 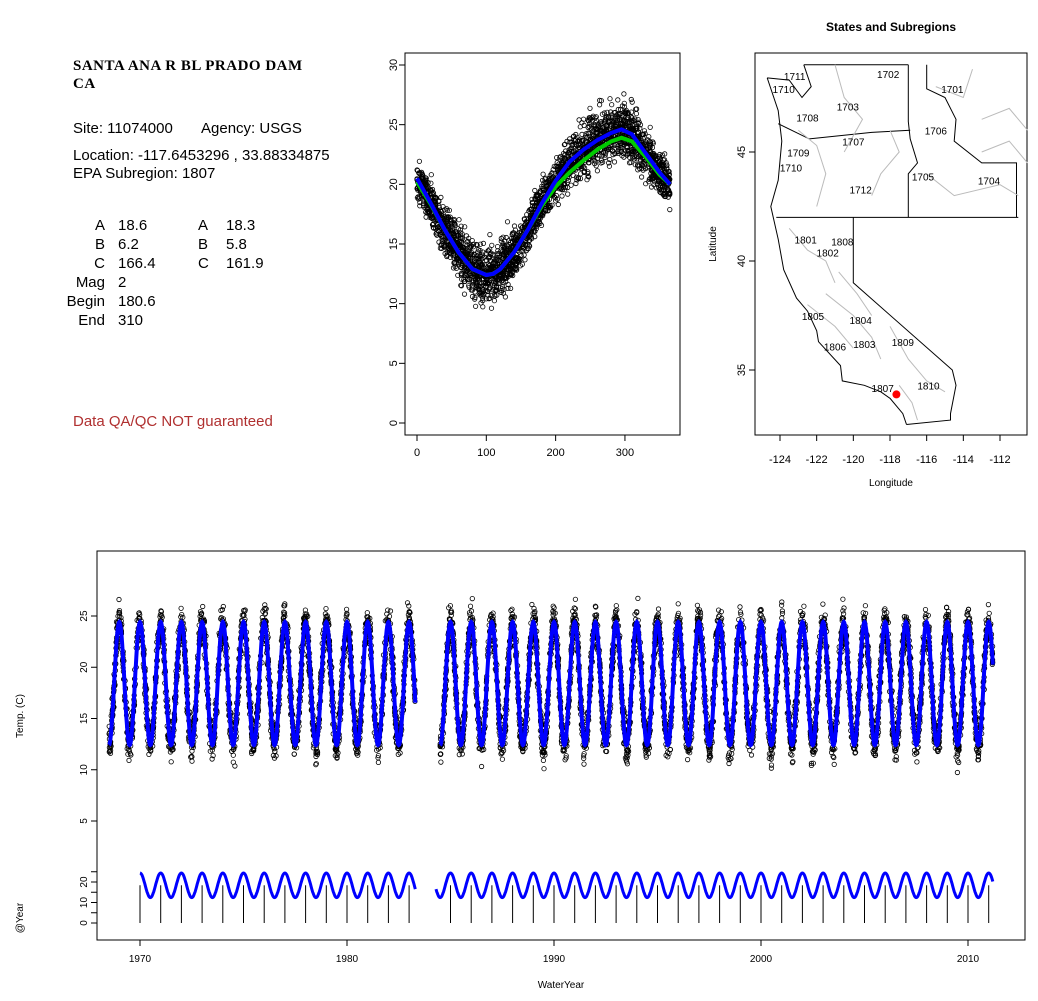 What do you see at coordinates (394, 244) in the screenshot?
I see `y-tick-label: 15` at bounding box center [394, 244].